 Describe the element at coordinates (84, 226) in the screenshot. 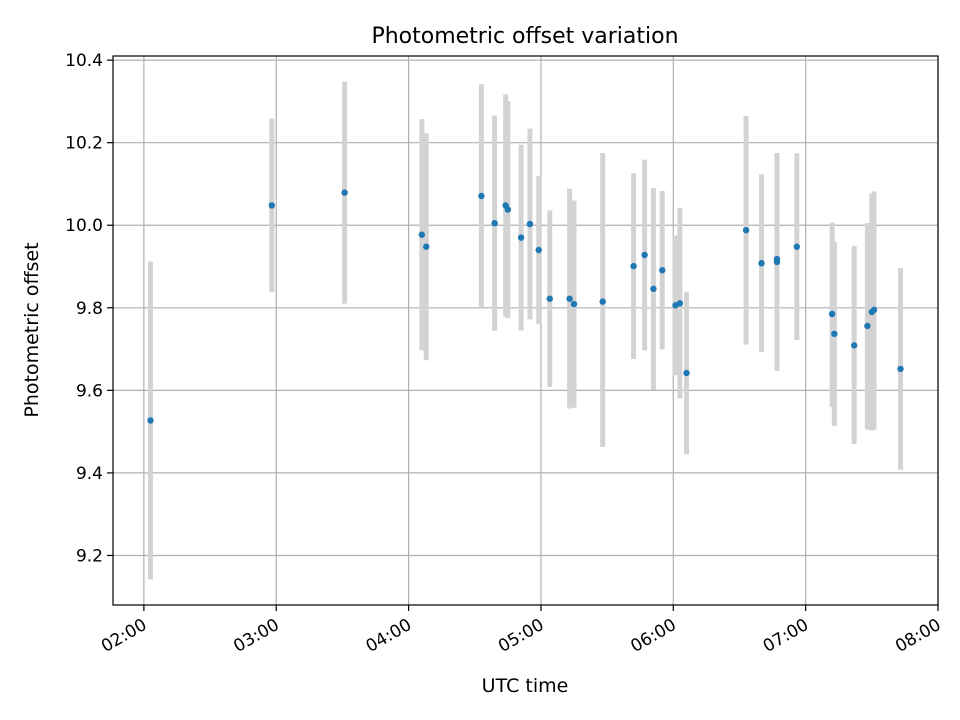

I see `y-tick-label: 10.0` at that location.